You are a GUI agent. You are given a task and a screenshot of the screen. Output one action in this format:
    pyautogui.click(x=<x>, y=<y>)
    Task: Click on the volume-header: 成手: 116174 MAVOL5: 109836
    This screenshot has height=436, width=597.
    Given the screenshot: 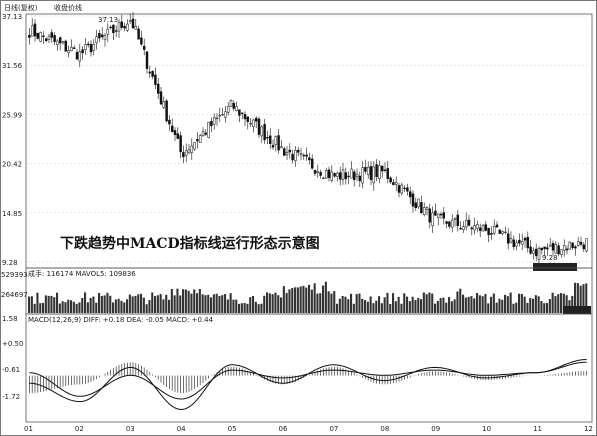 What is the action you would take?
    pyautogui.click(x=82, y=273)
    